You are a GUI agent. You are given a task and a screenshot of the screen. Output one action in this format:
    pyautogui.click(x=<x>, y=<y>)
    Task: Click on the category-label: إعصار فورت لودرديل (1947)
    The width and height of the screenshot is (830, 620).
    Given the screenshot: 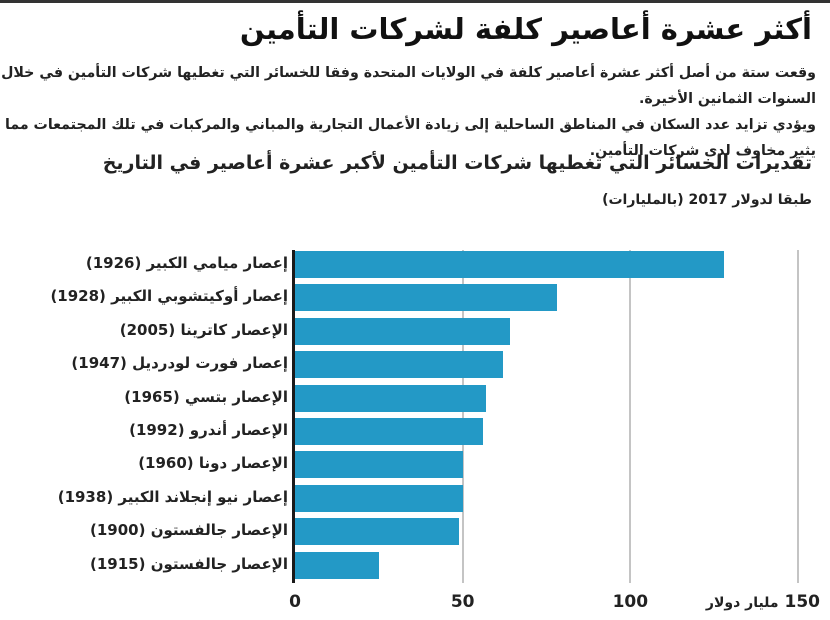 What is the action you would take?
    pyautogui.click(x=179, y=363)
    